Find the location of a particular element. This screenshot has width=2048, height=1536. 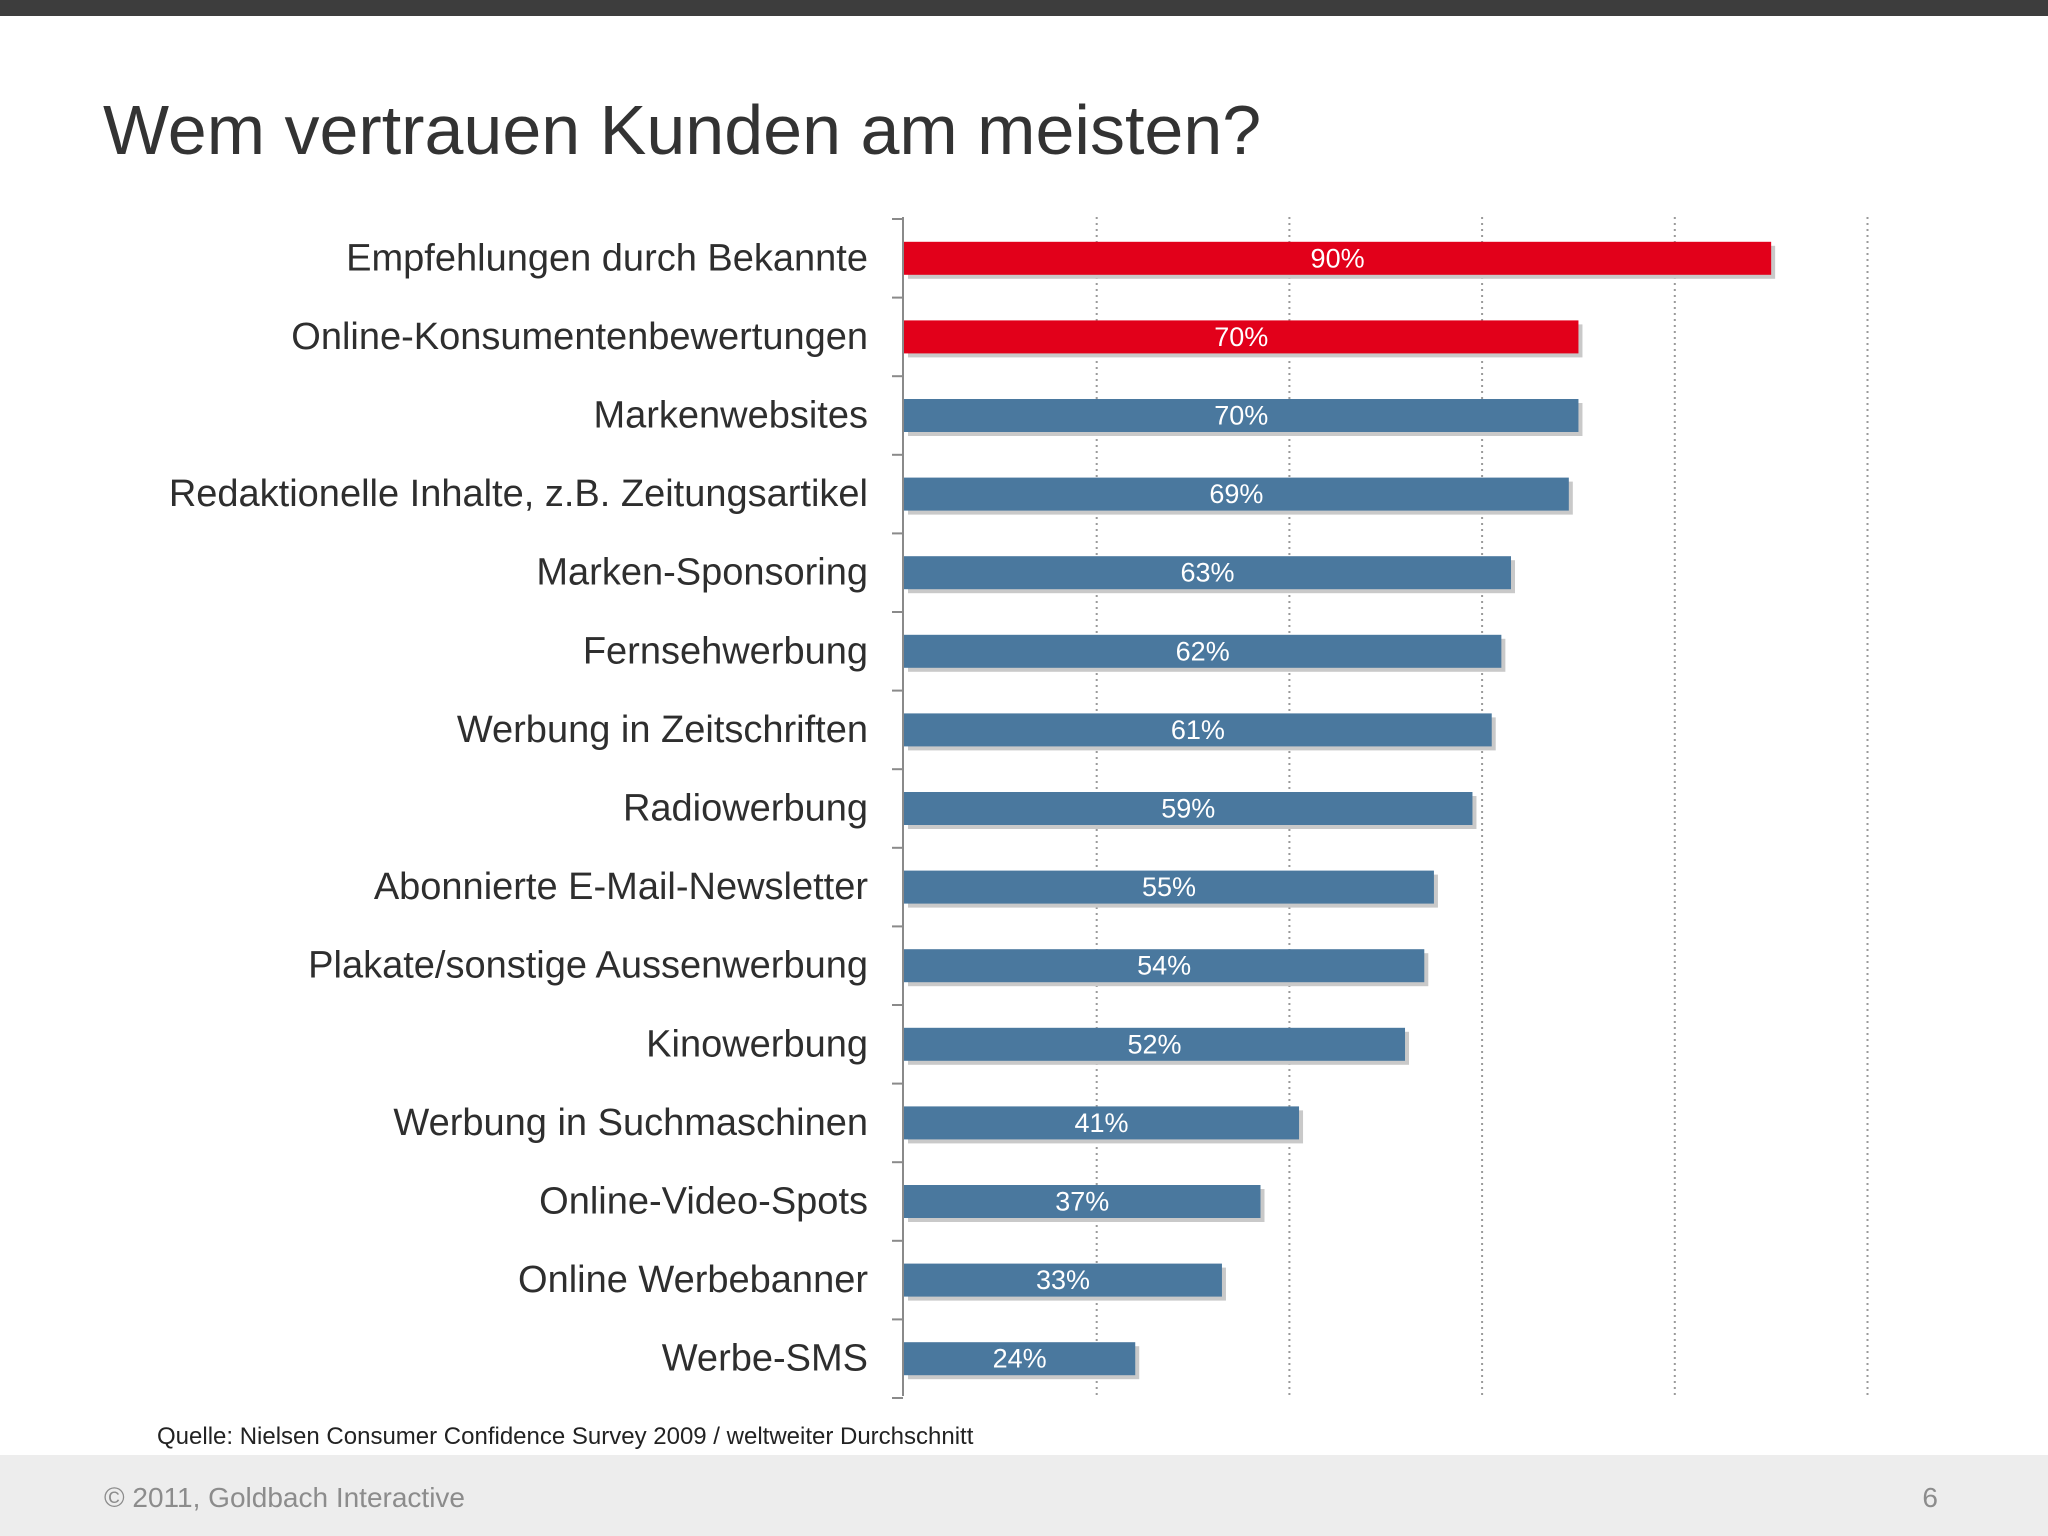

category-label: Abonnierte E-Mail-Newsletter is located at coordinates (621, 887).